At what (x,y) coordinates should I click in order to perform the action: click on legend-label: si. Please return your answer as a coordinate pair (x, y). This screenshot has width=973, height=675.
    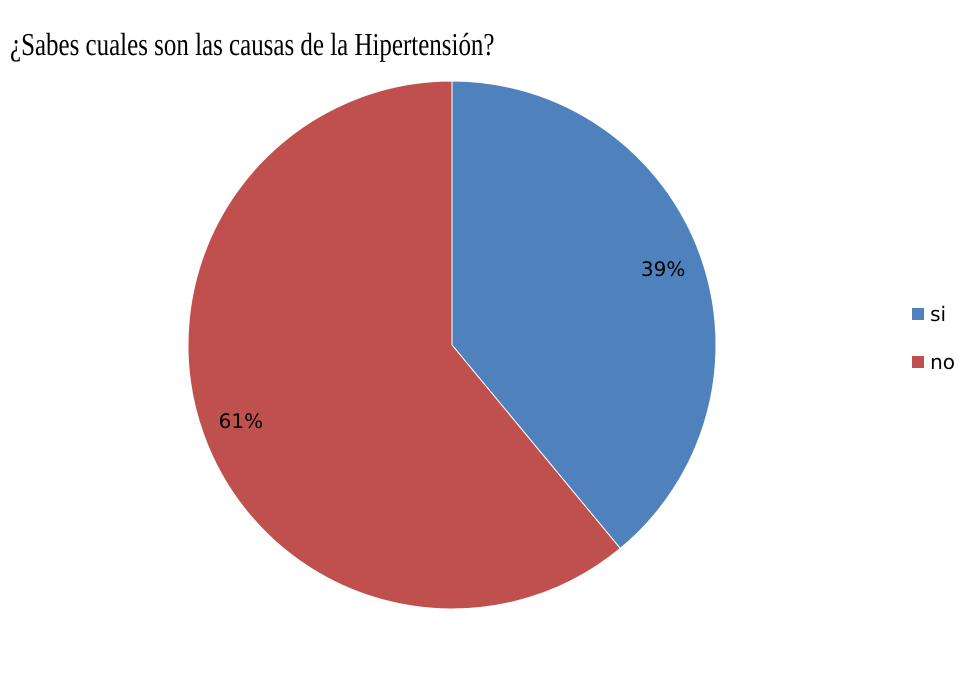
    Looking at the image, I should click on (938, 314).